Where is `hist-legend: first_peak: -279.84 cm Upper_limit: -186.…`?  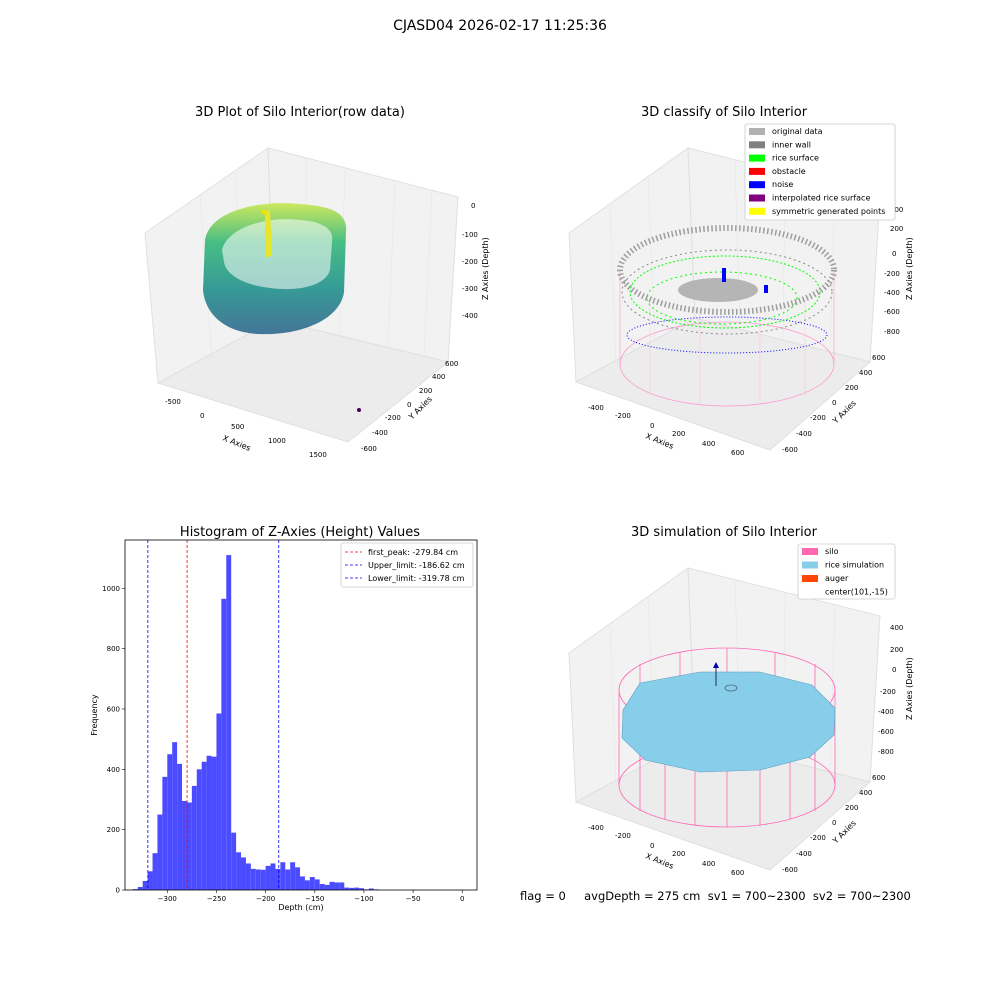 hist-legend: first_peak: -279.84 cm Upper_limit: -186.… is located at coordinates (407, 565).